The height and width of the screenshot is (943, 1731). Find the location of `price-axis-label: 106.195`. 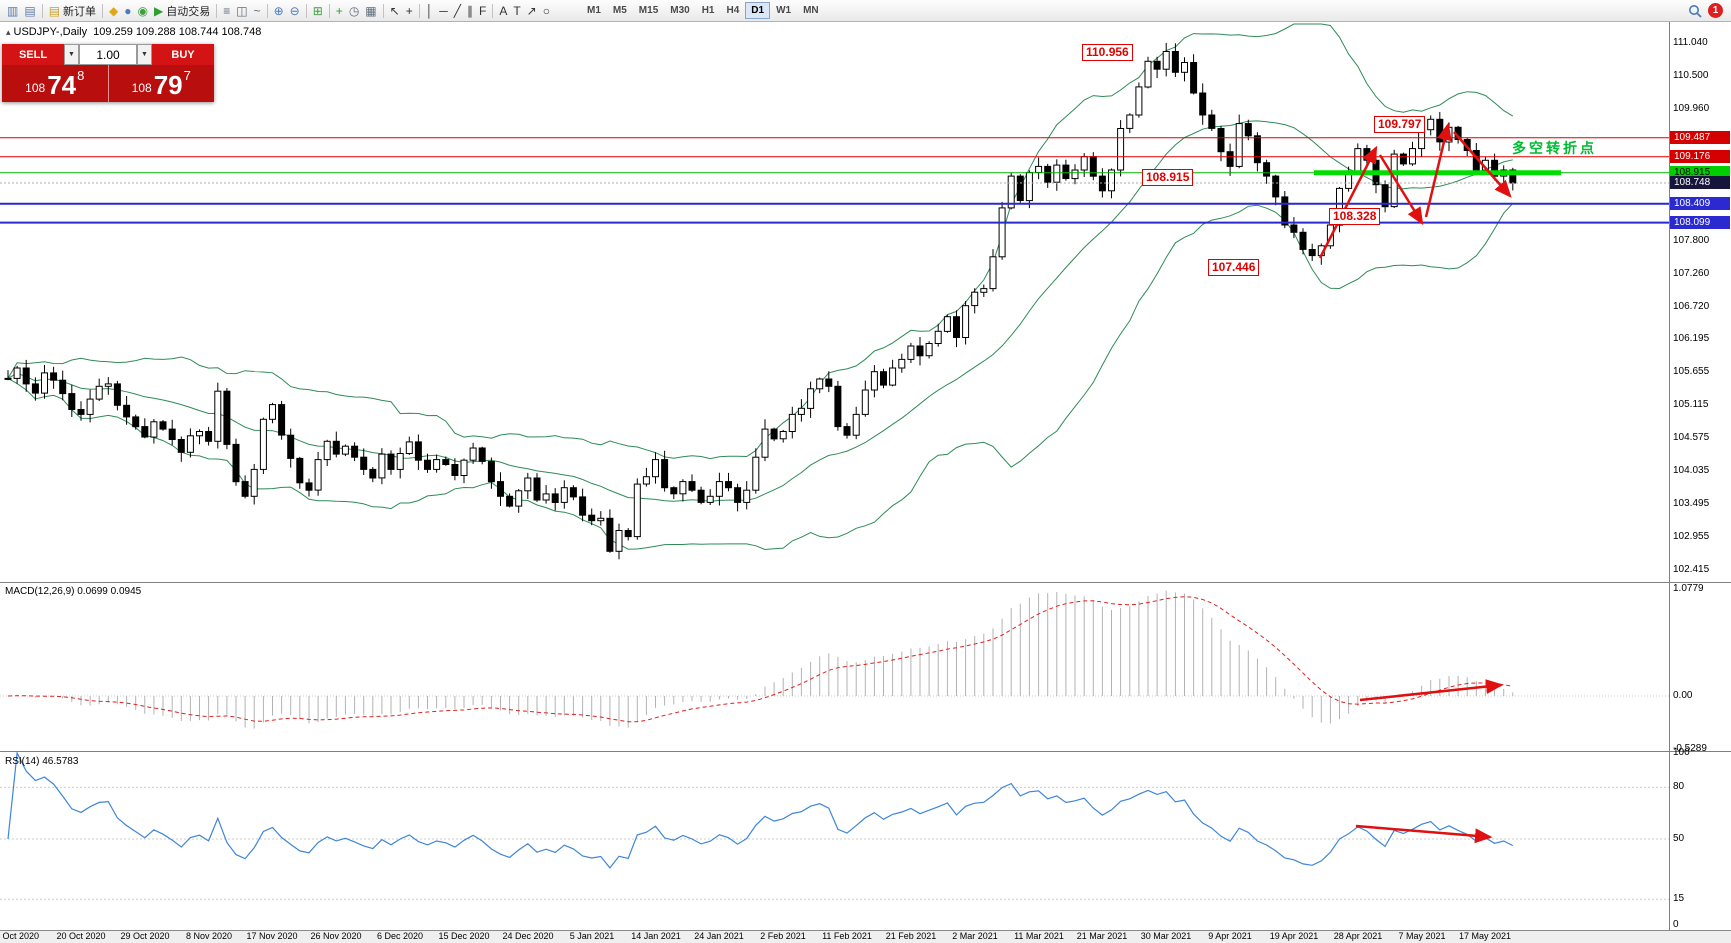

price-axis-label: 106.195 is located at coordinates (1691, 338).